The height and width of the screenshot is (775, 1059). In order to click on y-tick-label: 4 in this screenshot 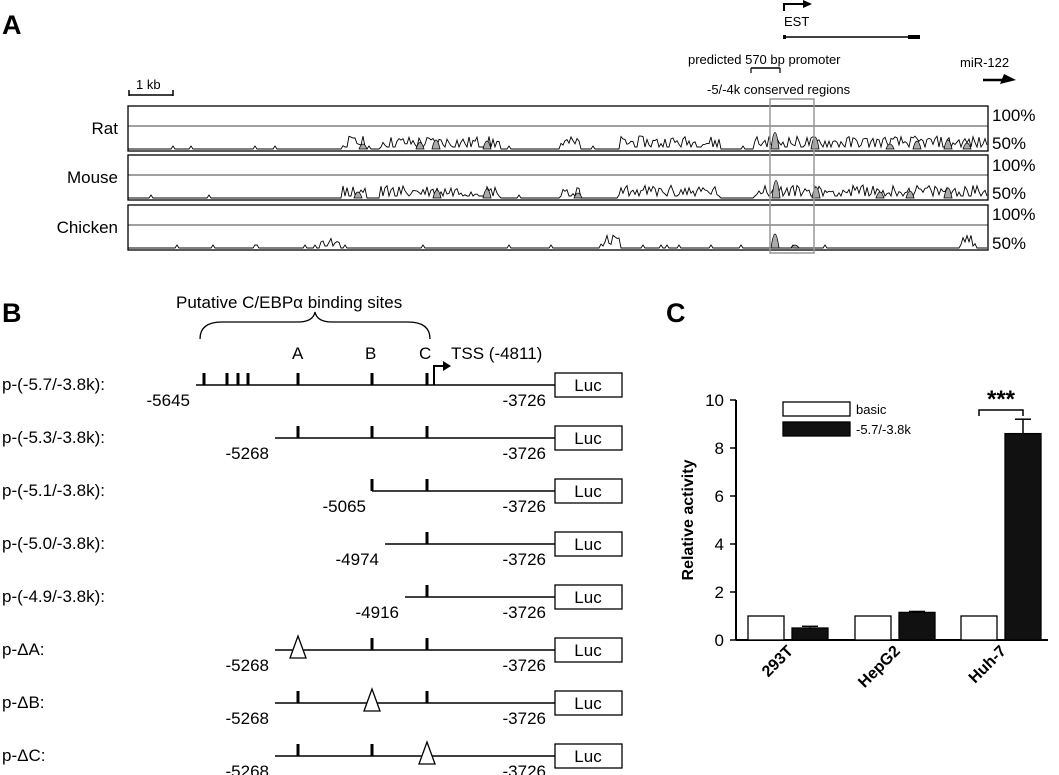, I will do `click(719, 544)`.